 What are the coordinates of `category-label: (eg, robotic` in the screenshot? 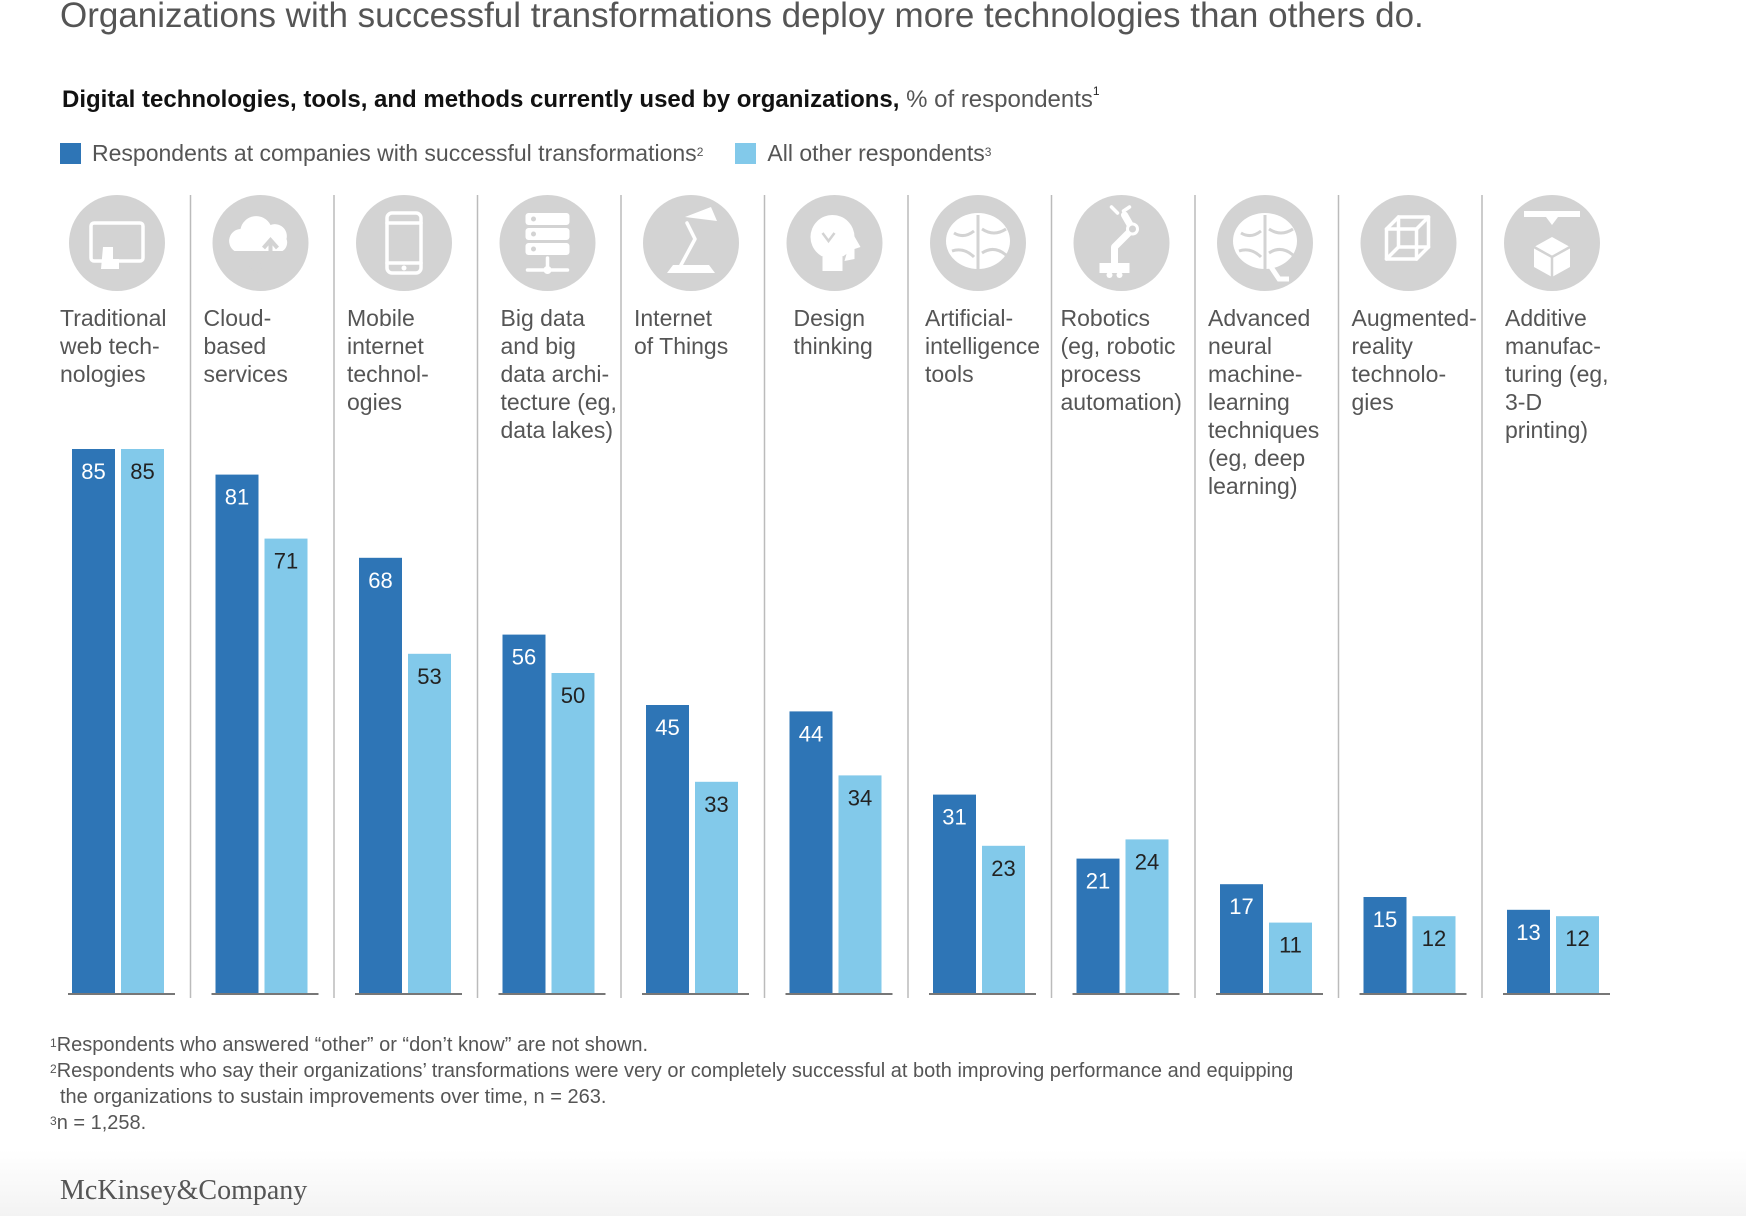 It's located at (1118, 346).